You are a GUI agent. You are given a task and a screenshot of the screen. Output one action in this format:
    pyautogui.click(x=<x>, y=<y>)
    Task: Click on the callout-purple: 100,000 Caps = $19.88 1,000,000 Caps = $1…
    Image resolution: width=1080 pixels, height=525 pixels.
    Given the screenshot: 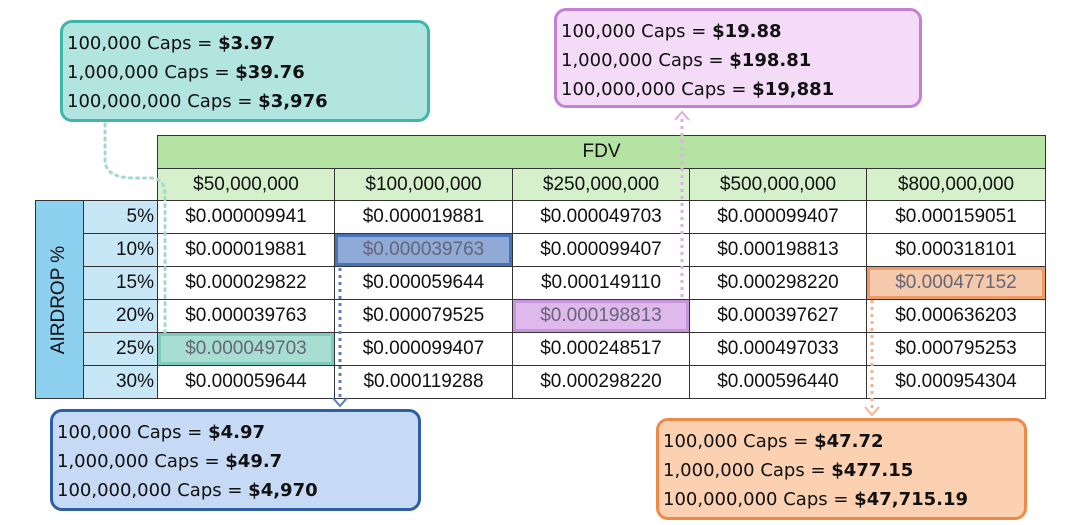 What is the action you would take?
    pyautogui.click(x=738, y=58)
    